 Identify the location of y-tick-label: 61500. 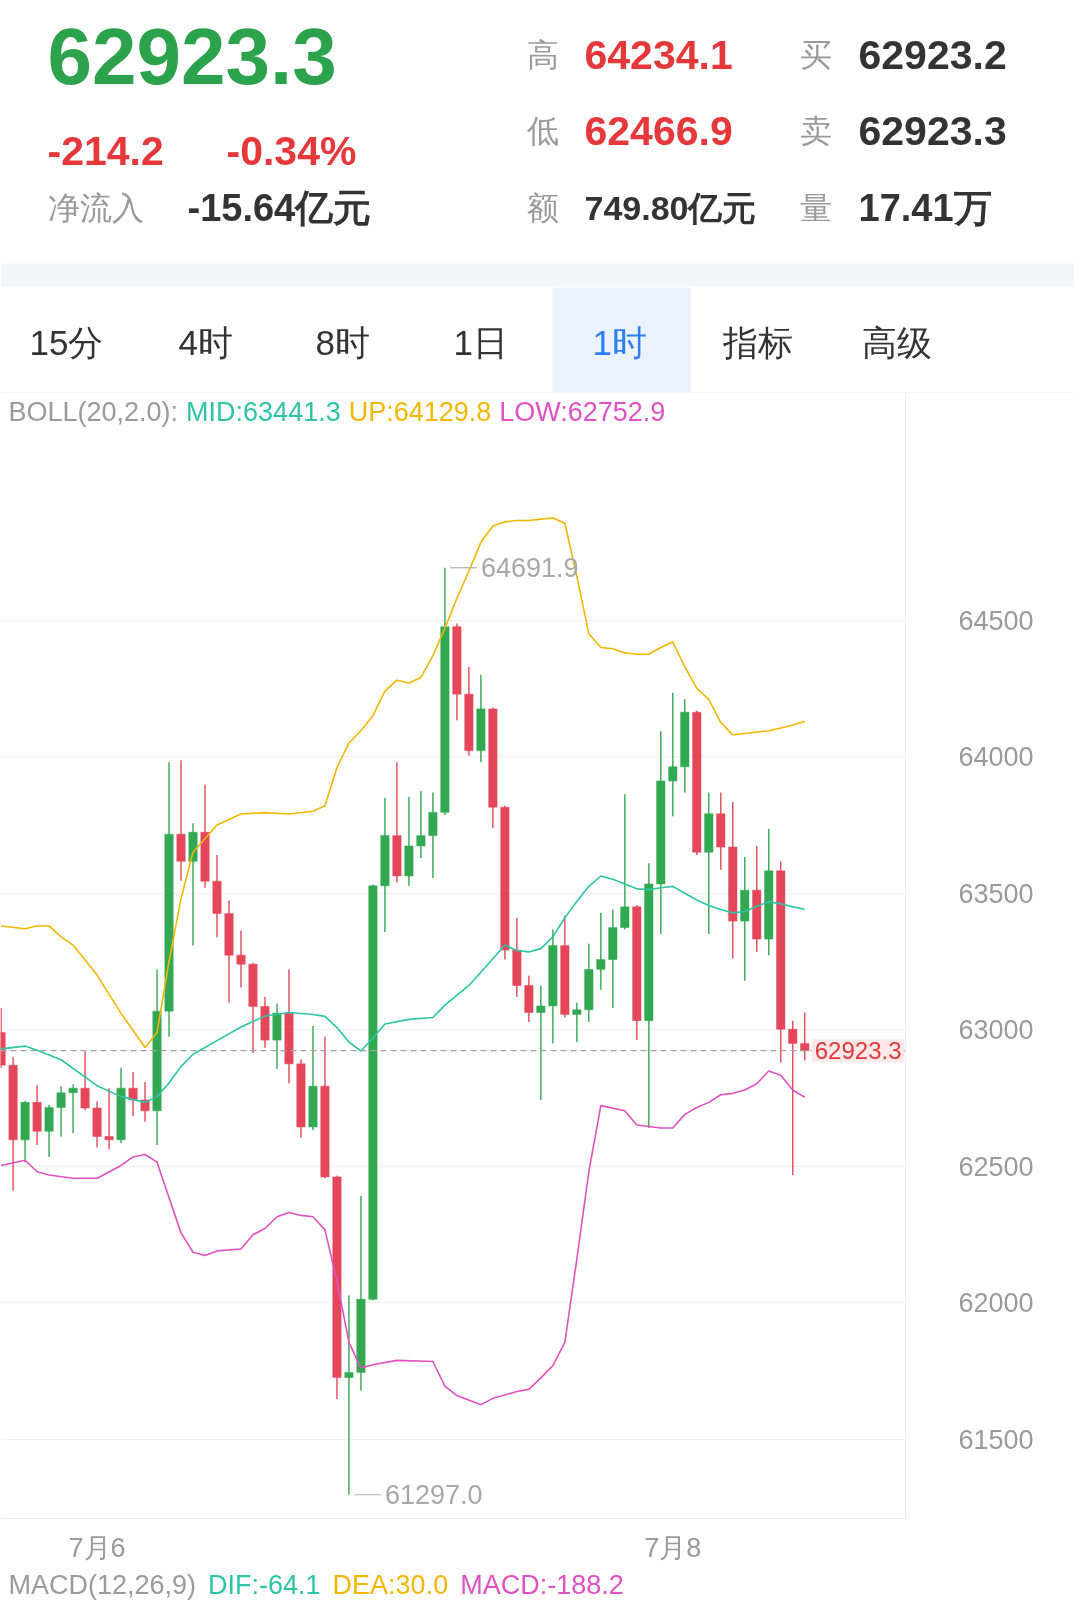
(996, 1439).